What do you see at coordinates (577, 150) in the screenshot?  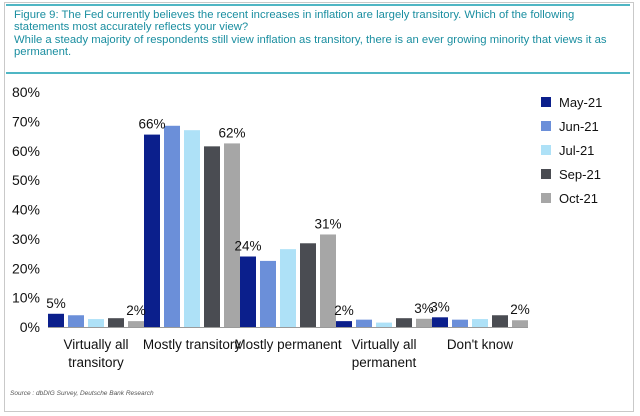 I see `legend-label: Jul-21` at bounding box center [577, 150].